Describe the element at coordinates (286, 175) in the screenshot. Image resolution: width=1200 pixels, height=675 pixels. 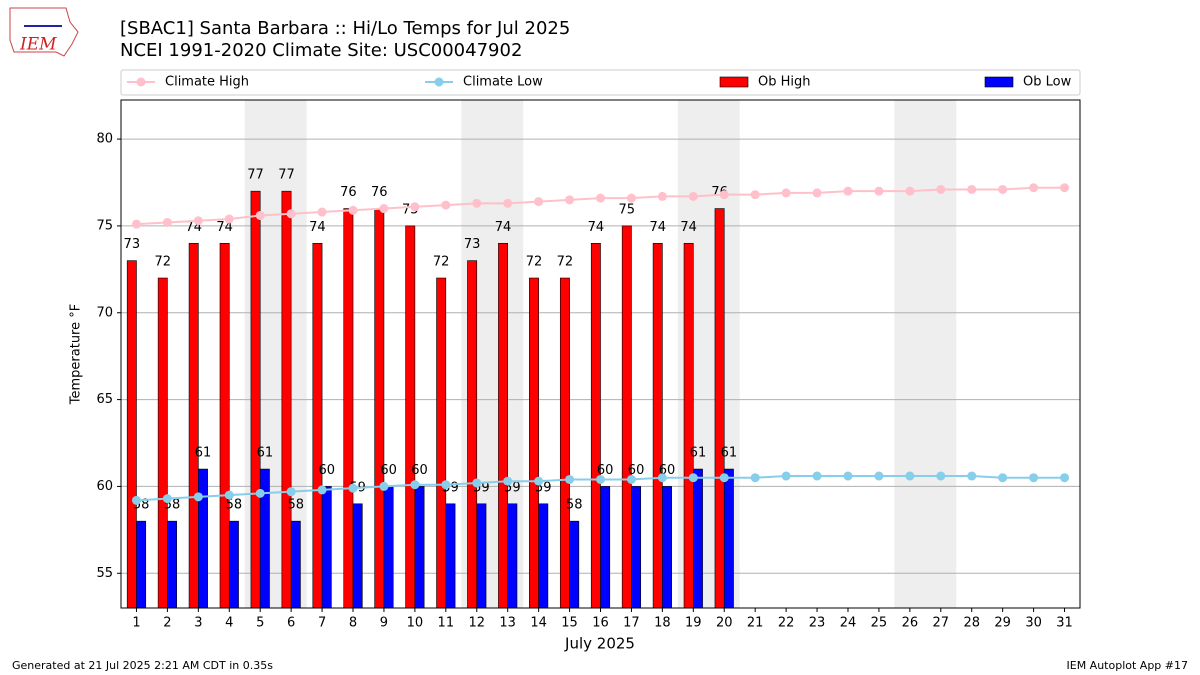
I see `data-label: 77` at that location.